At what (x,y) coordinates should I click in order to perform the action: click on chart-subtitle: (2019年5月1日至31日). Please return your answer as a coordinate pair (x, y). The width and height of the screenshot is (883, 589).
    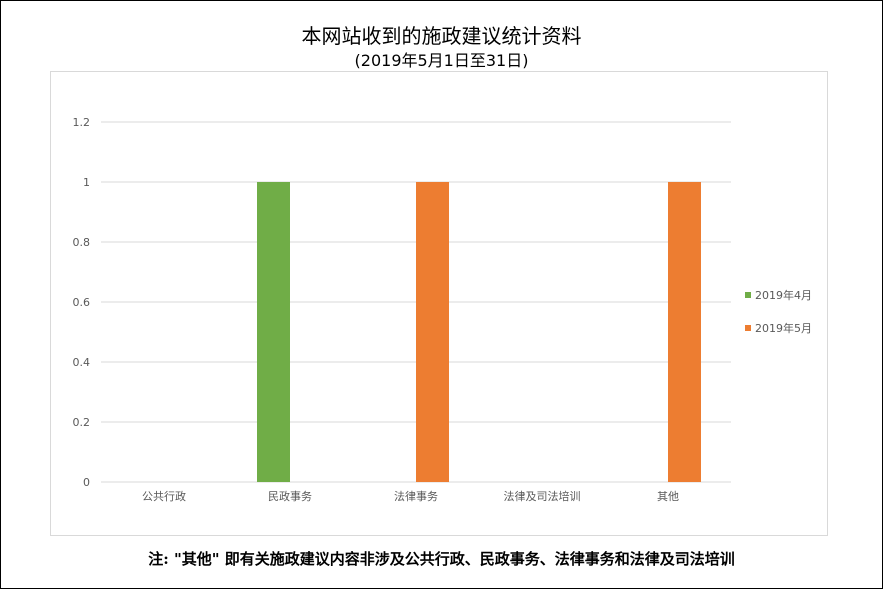
    Looking at the image, I should click on (441, 60).